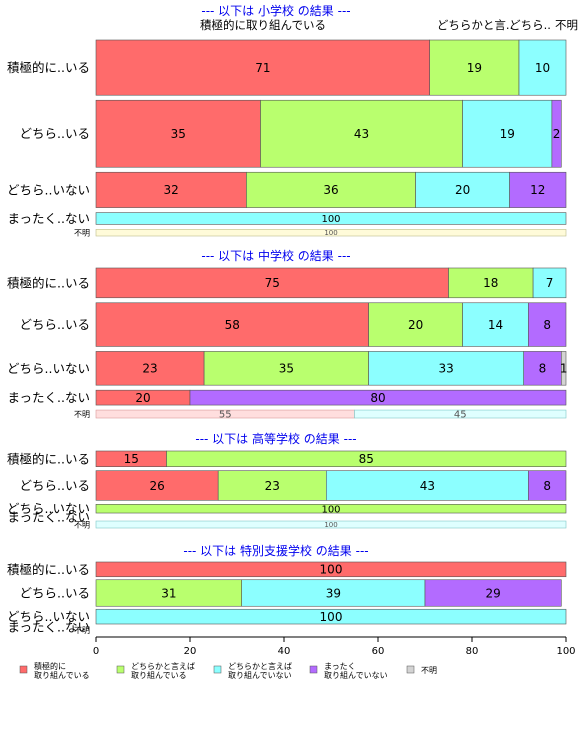  I want to click on data-label: 29, so click(493, 593).